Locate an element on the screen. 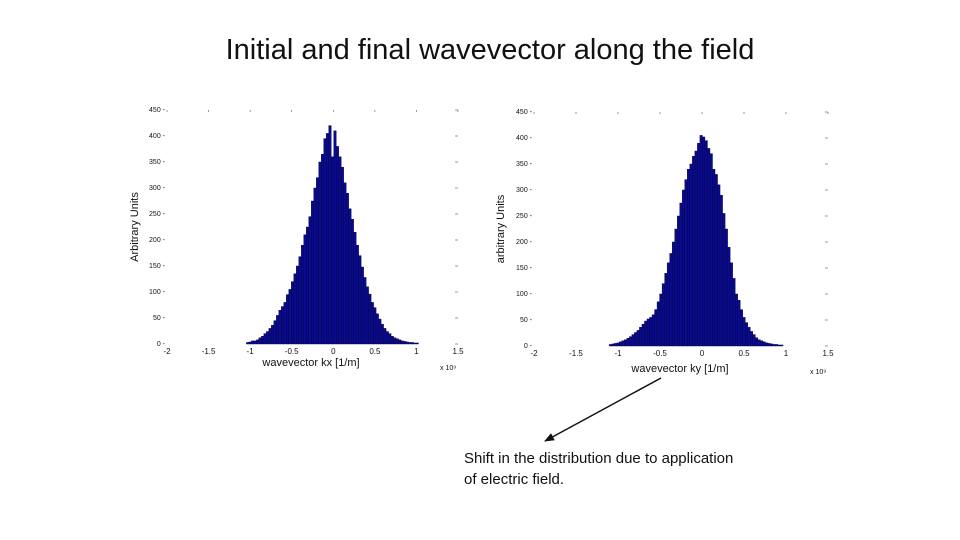 The height and width of the screenshot is (540, 960). histogram-ky-y-axis-label: arbitrary Units is located at coordinates (501, 228).